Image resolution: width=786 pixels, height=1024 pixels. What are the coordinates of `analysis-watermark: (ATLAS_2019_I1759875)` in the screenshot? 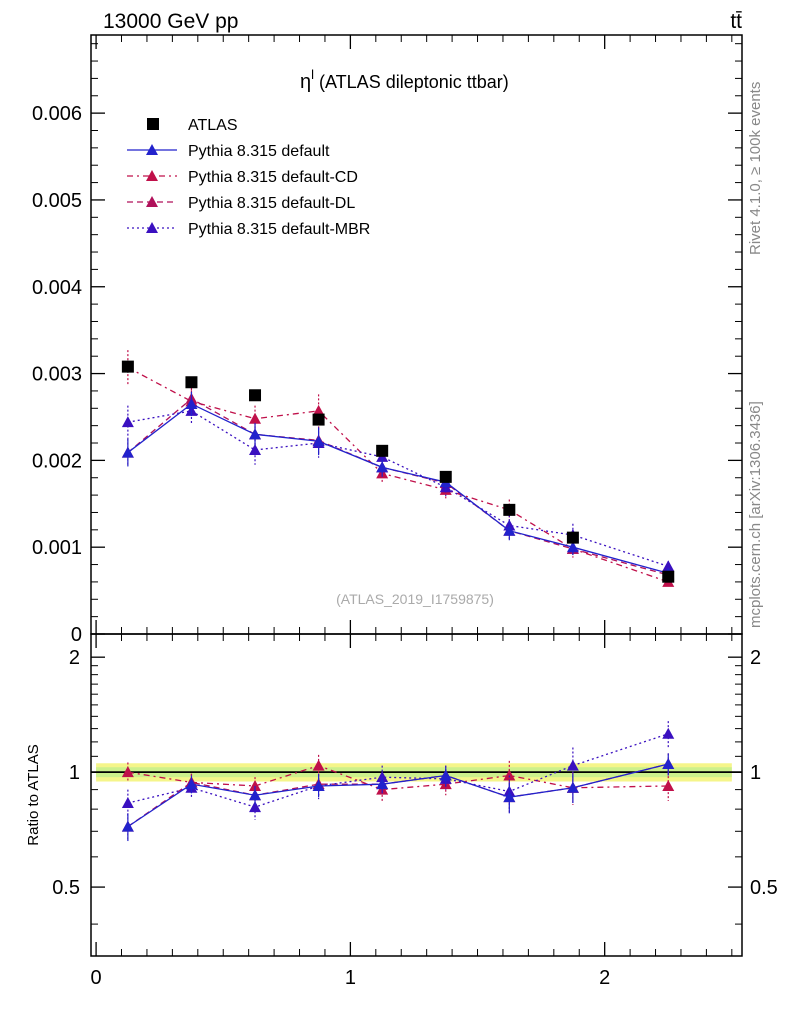 It's located at (415, 599).